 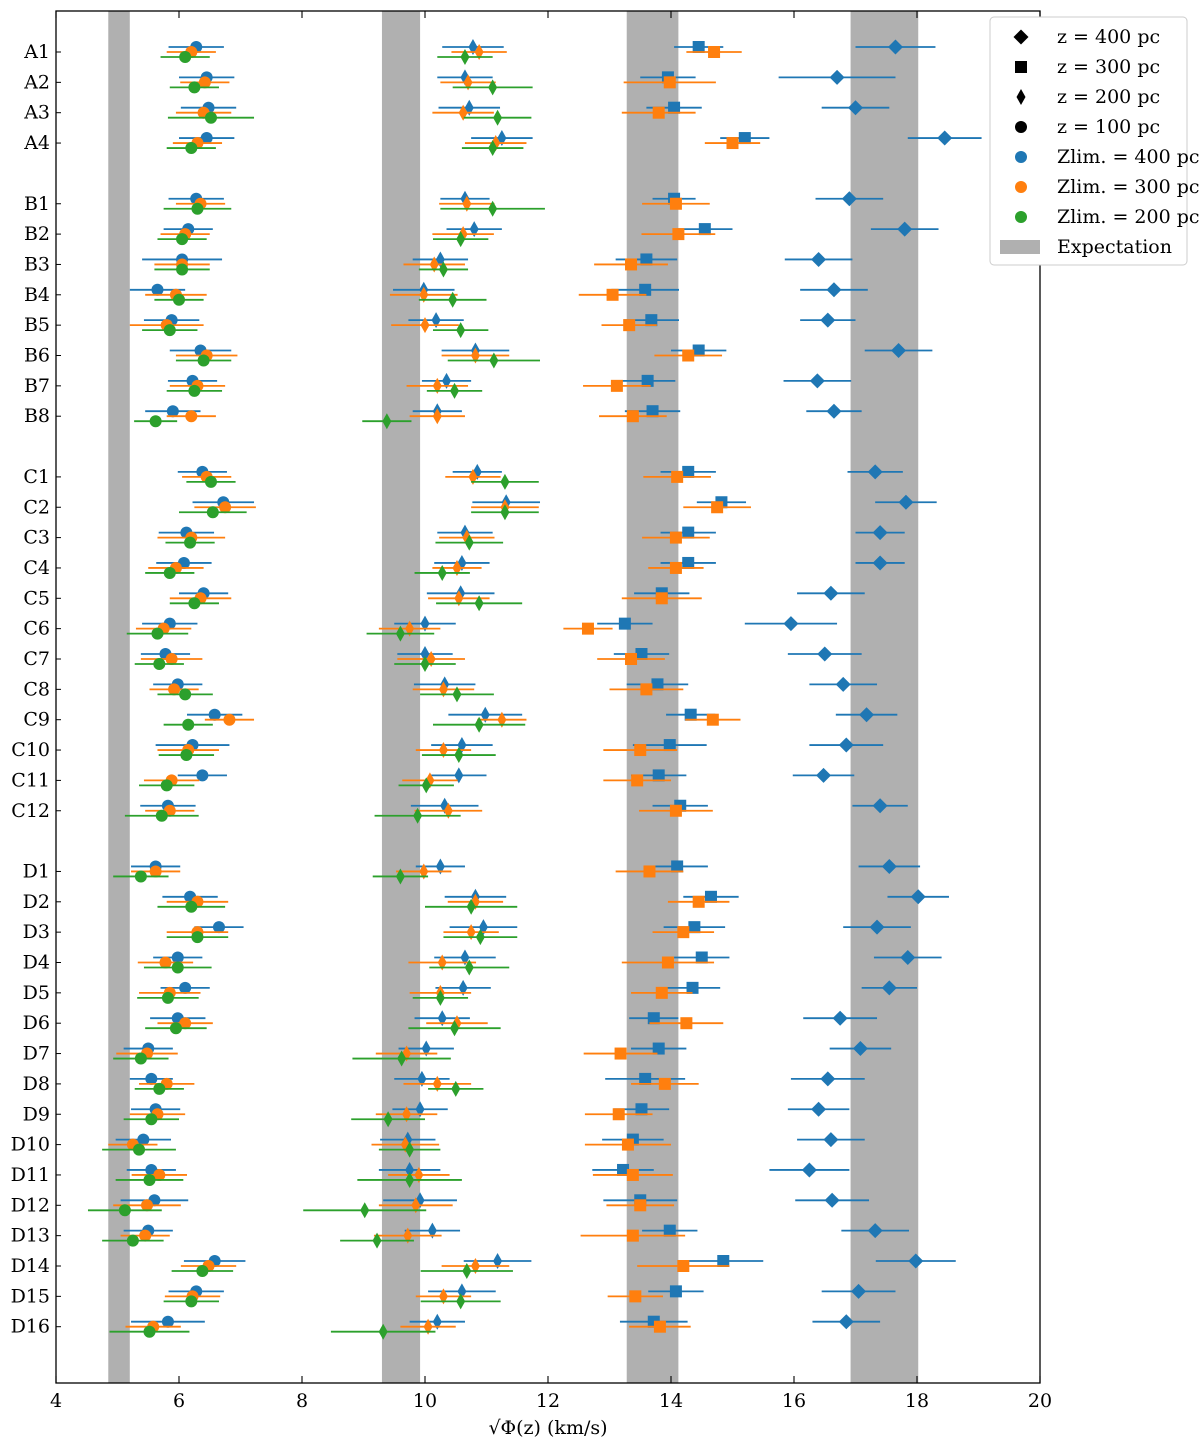 I want to click on row-B6: B6, so click(x=478, y=355).